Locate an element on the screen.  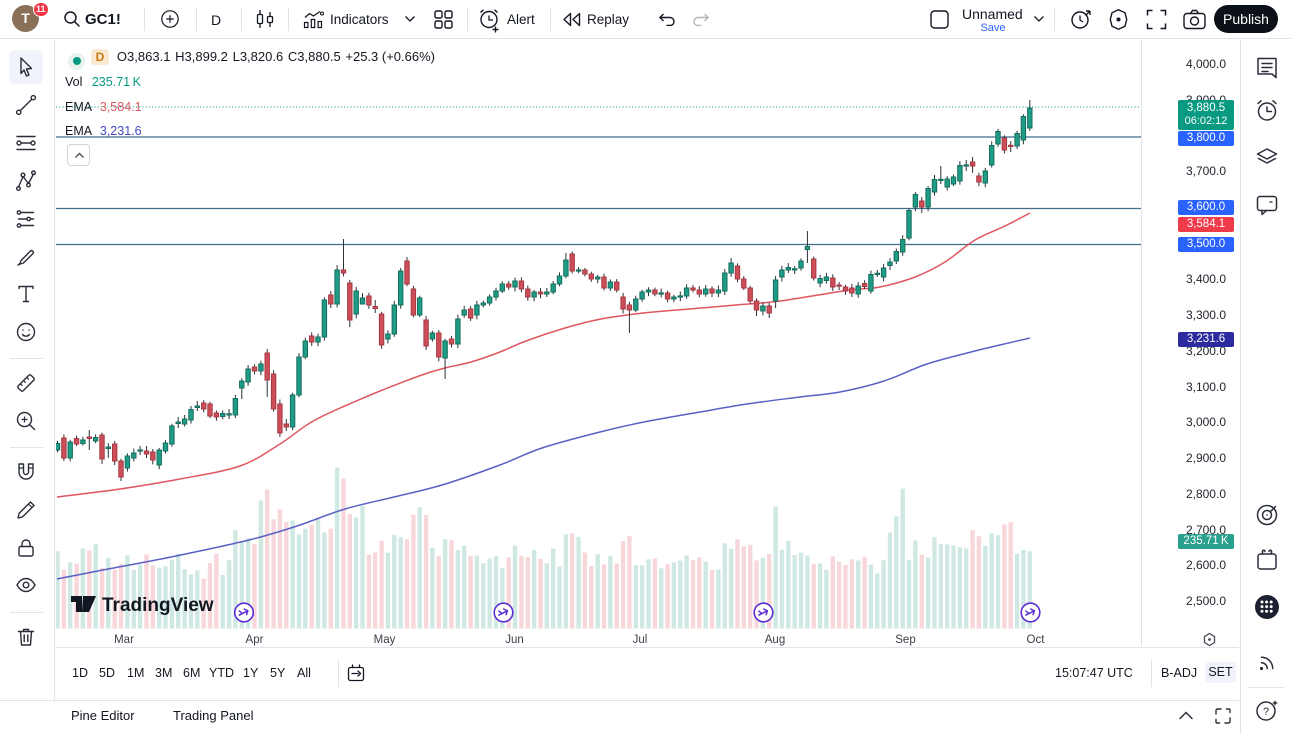
svg-text: Apr is located at coordinates (255, 640).